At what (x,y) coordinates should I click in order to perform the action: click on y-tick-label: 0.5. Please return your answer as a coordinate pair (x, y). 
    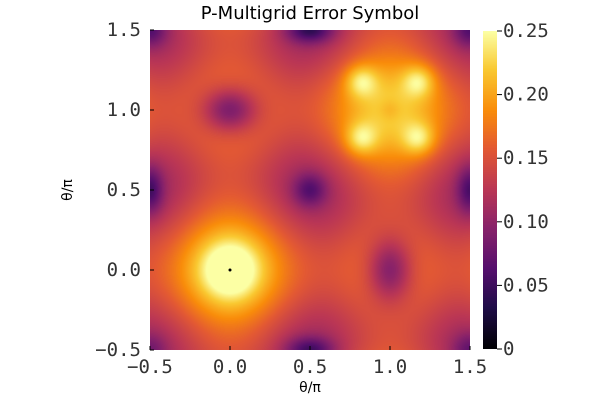
    Looking at the image, I should click on (124, 190).